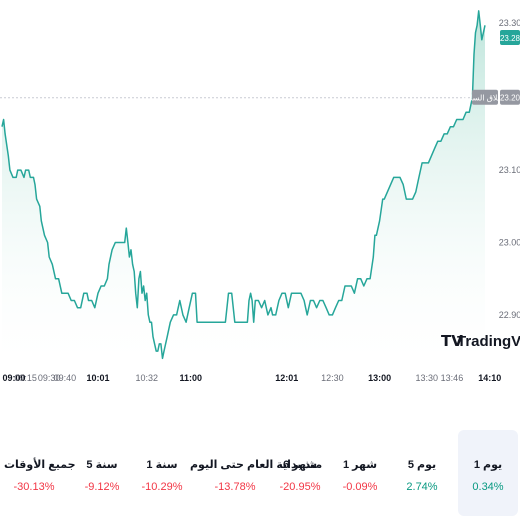 This screenshot has height=520, width=520. What do you see at coordinates (509, 170) in the screenshot?
I see `y-tick-label: 23.10` at bounding box center [509, 170].